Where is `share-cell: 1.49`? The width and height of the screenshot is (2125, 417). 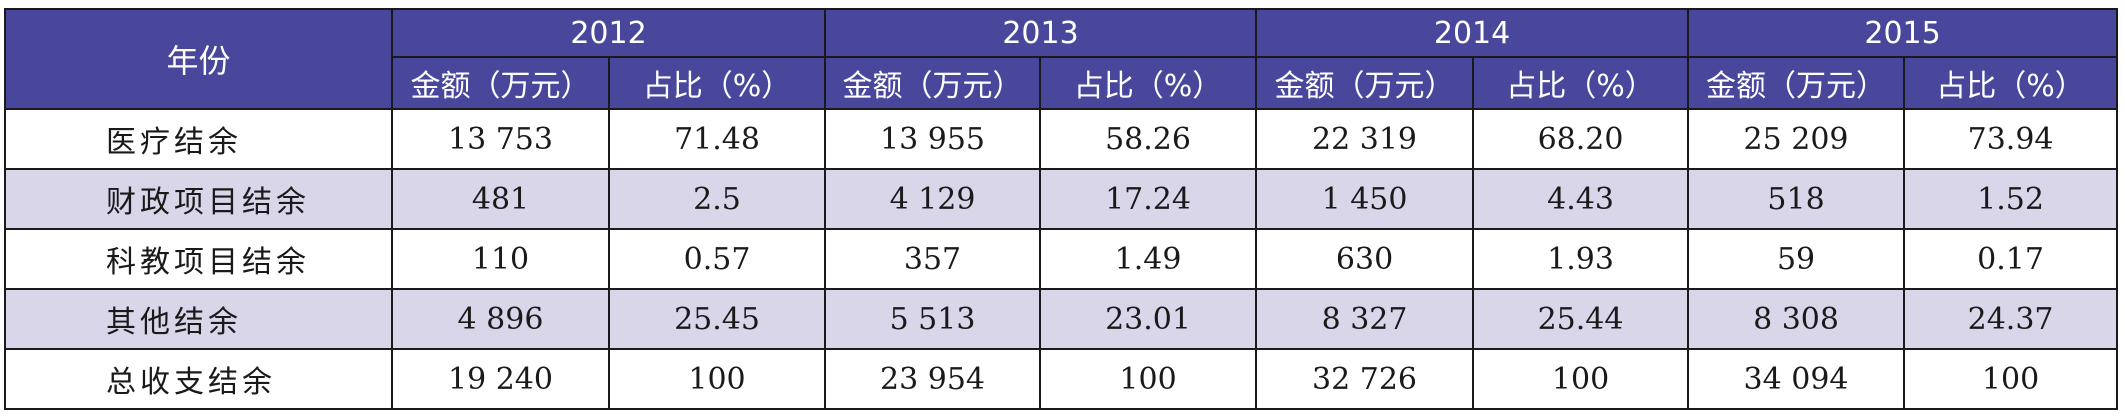 share-cell: 1.49 is located at coordinates (1148, 259).